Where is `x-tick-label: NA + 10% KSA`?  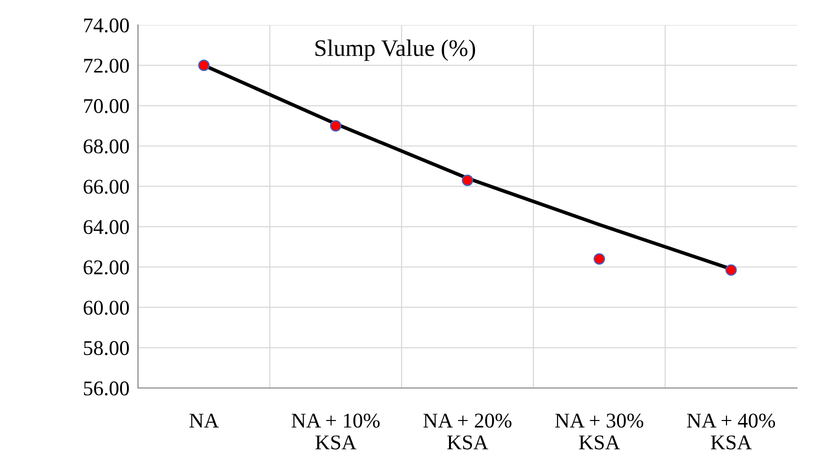 x-tick-label: NA + 10% KSA is located at coordinates (336, 432).